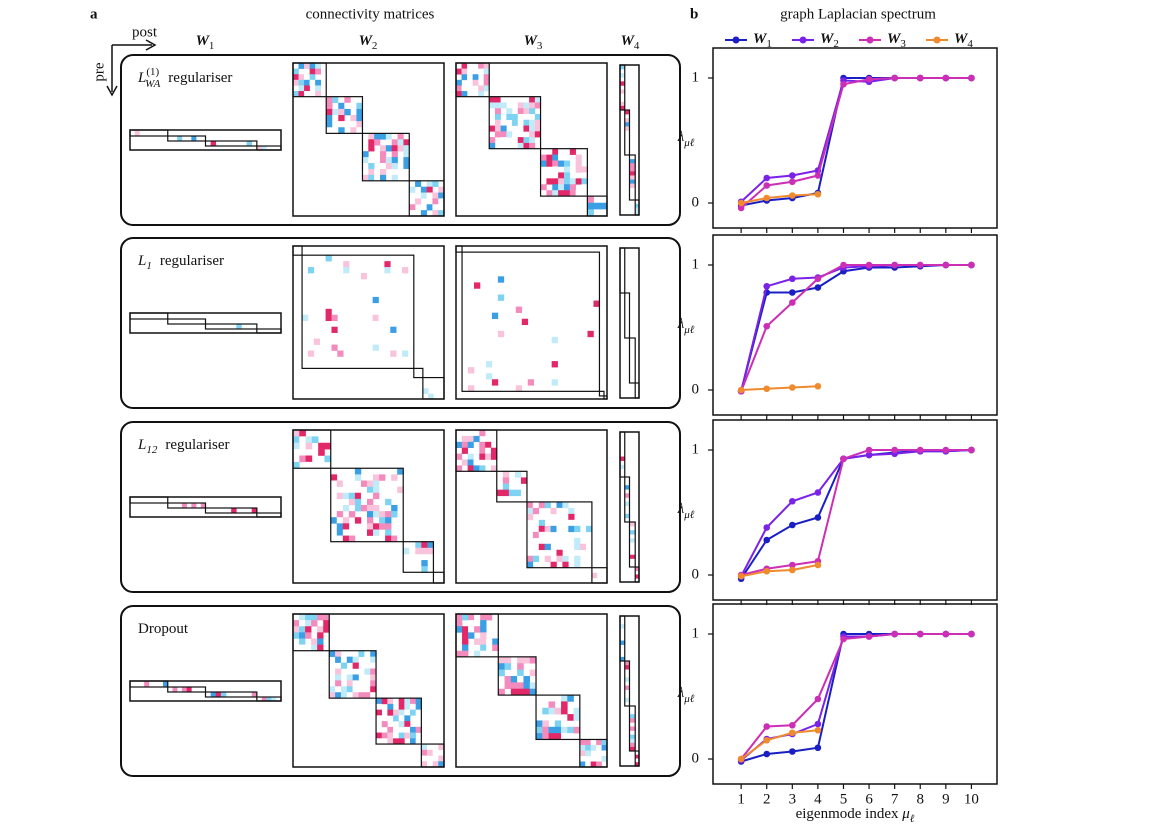 The image size is (1163, 833). Describe the element at coordinates (696, 77) in the screenshot. I see `y-tick-label: 1` at that location.